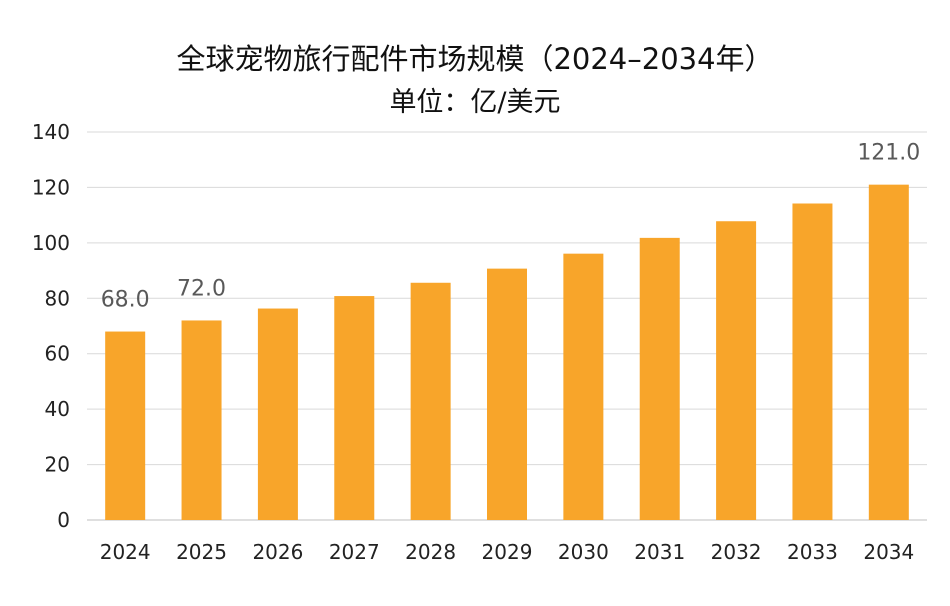 This screenshot has width=950, height=606. What do you see at coordinates (57, 298) in the screenshot?
I see `y-tick-label: 80` at bounding box center [57, 298].